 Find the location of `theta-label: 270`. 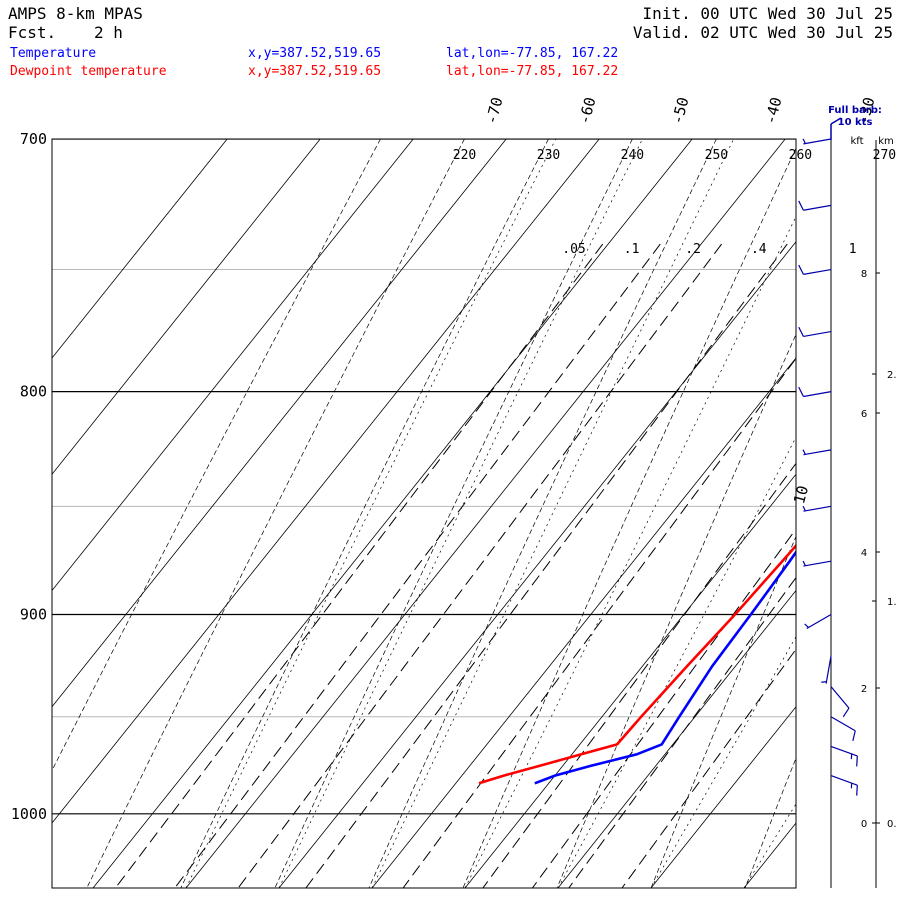

theta-label: 270 is located at coordinates (884, 155).